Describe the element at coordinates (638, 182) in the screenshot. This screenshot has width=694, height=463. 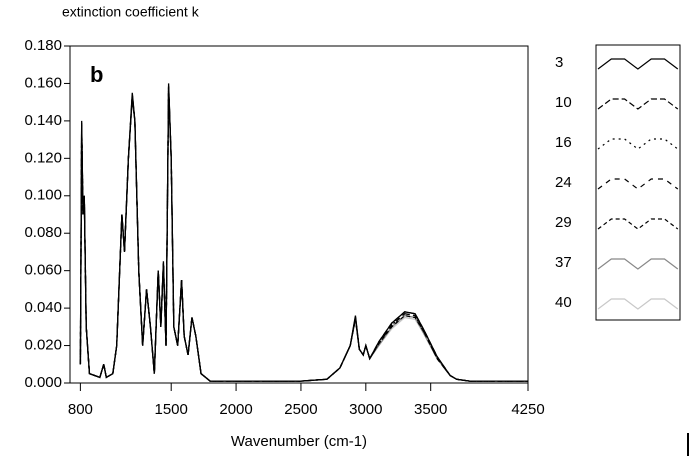
I see `legend-box` at that location.